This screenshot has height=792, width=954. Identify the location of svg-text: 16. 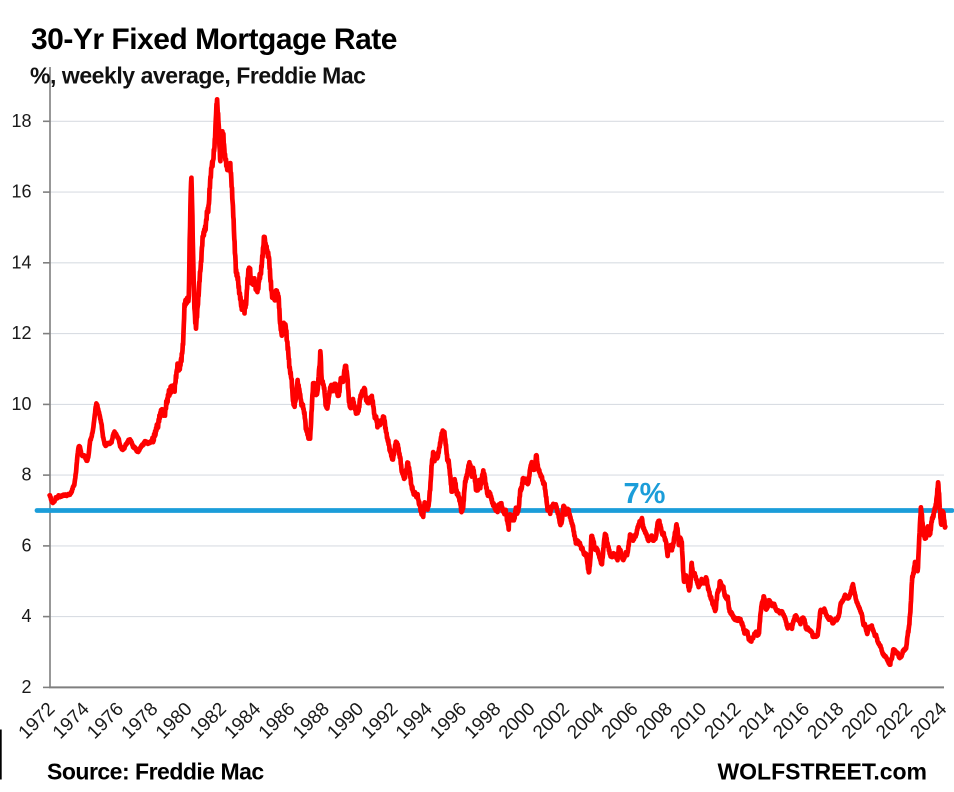
(21, 192).